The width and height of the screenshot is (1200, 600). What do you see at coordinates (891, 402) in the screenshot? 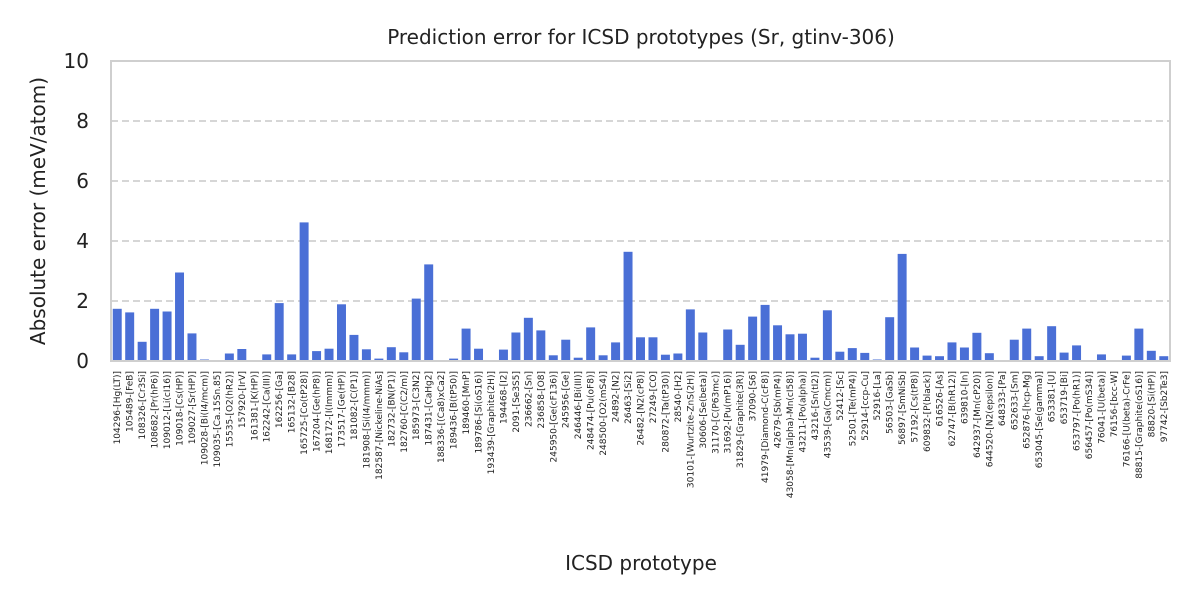
I see `x-tick-label: 56503-[GaSb]` at bounding box center [891, 402].